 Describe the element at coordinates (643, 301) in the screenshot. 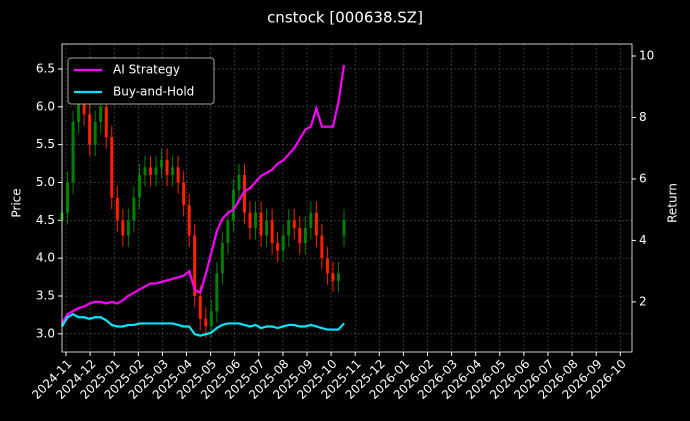

I see `y2-tick-label: 2` at that location.